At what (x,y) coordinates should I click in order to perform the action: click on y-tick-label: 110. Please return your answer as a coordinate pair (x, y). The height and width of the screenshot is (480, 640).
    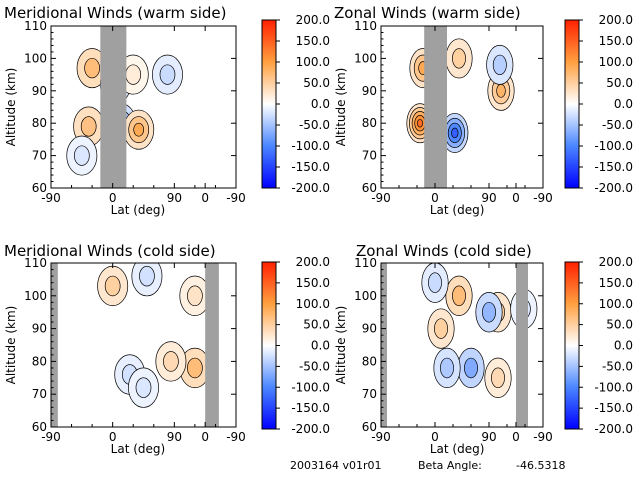
    Looking at the image, I should click on (365, 26).